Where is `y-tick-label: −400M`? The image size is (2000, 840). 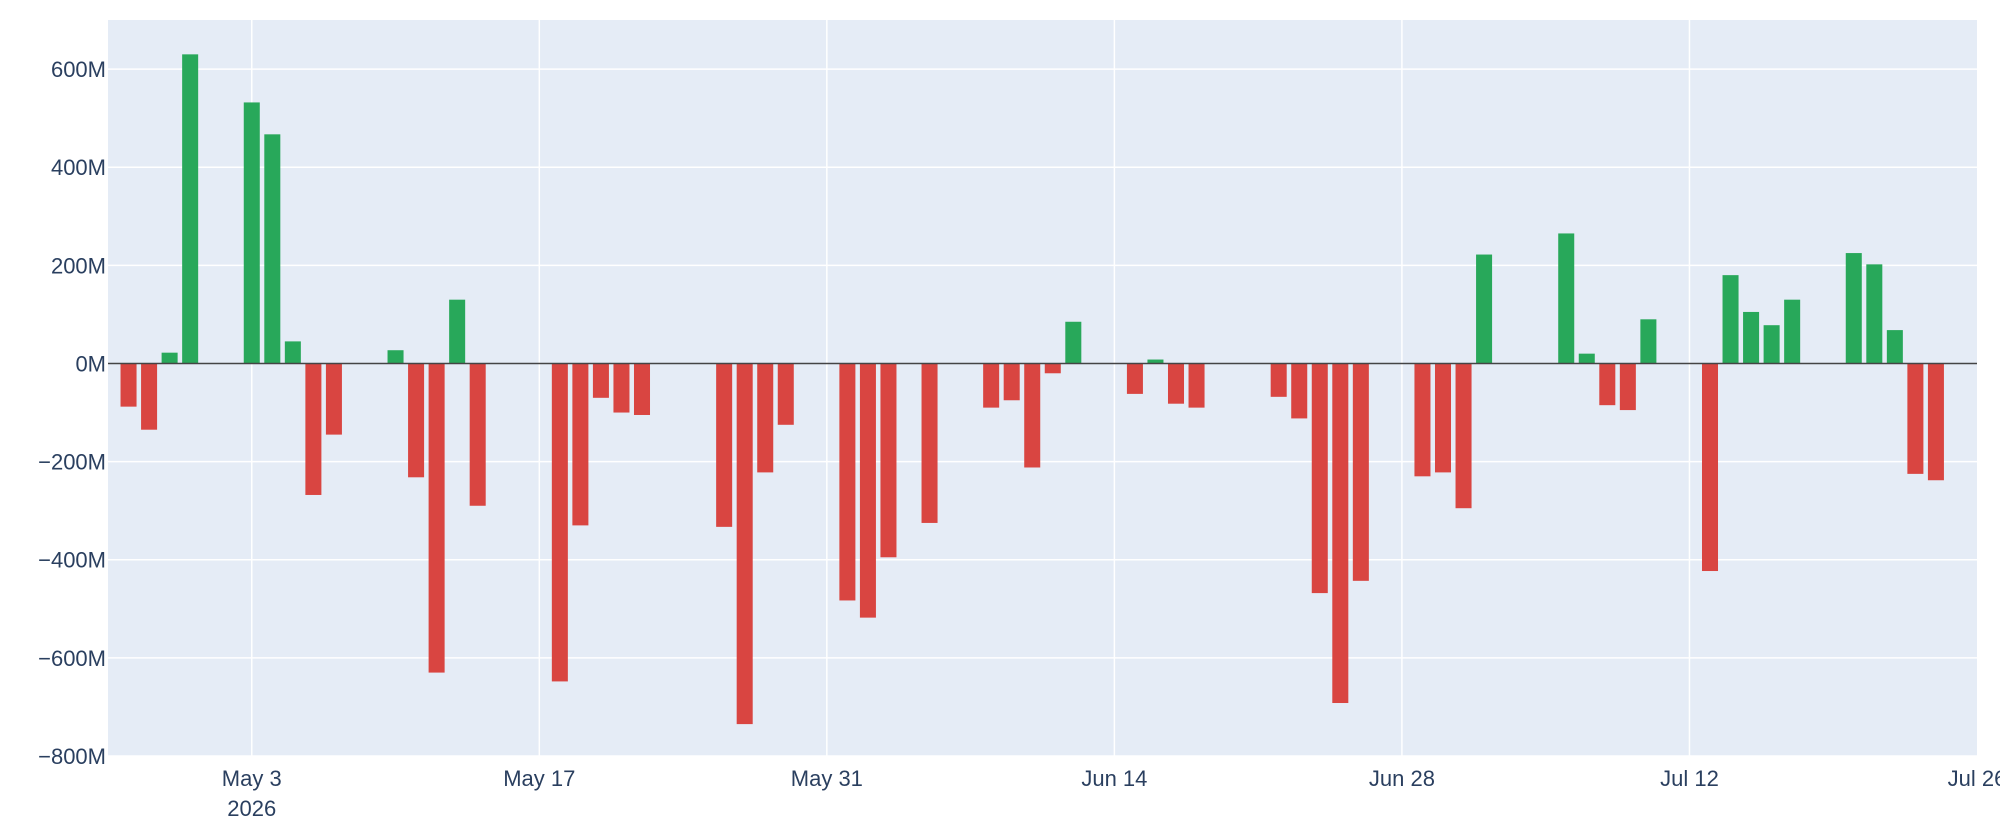 y-tick-label: −400M is located at coordinates (72, 560).